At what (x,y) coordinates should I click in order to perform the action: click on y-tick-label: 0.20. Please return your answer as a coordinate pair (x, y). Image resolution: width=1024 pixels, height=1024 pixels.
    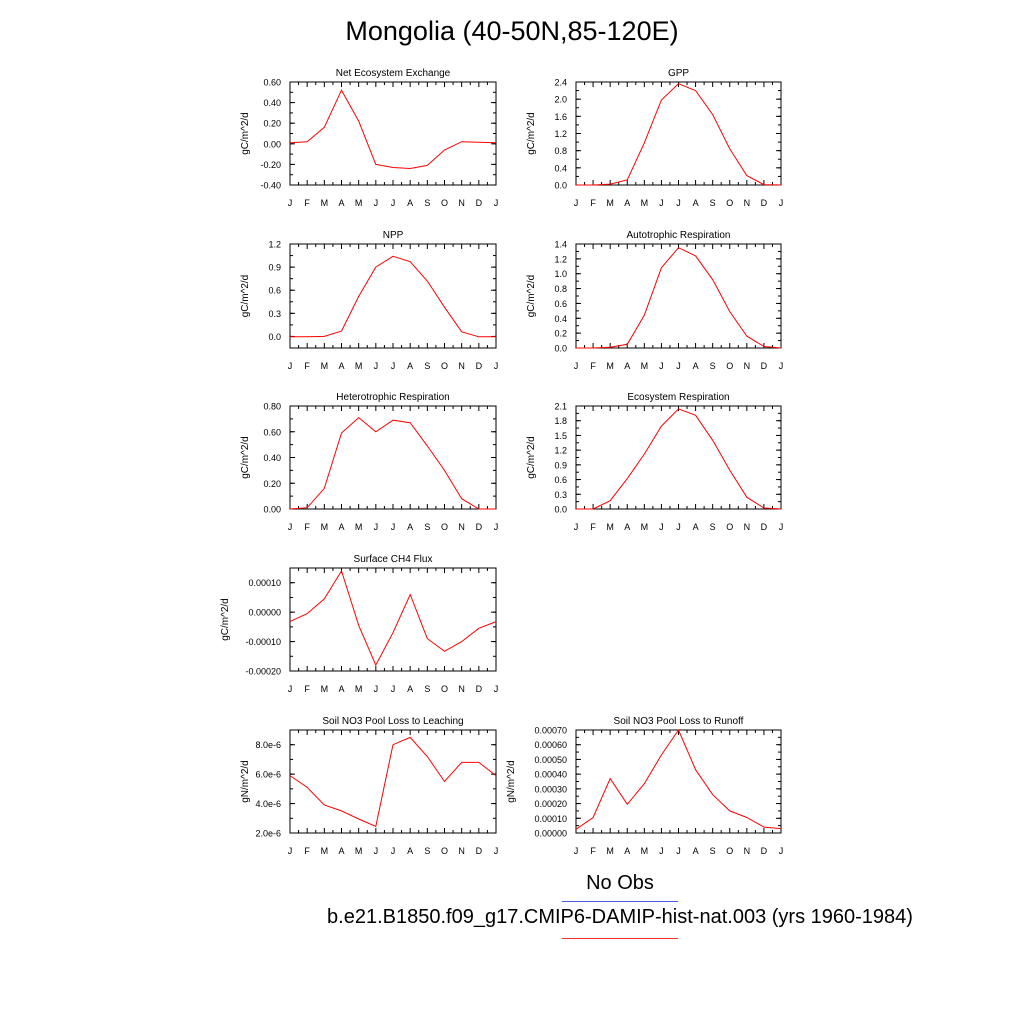
    Looking at the image, I should click on (272, 124).